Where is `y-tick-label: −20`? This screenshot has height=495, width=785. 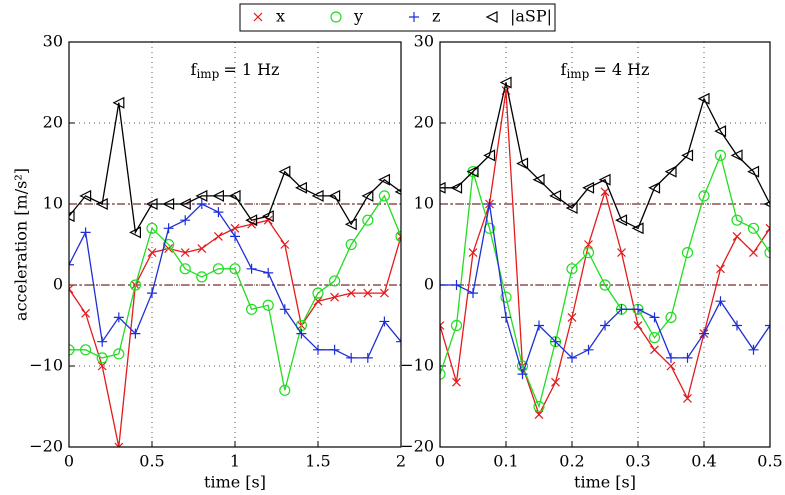
y-tick-label: −20 is located at coordinates (46, 446).